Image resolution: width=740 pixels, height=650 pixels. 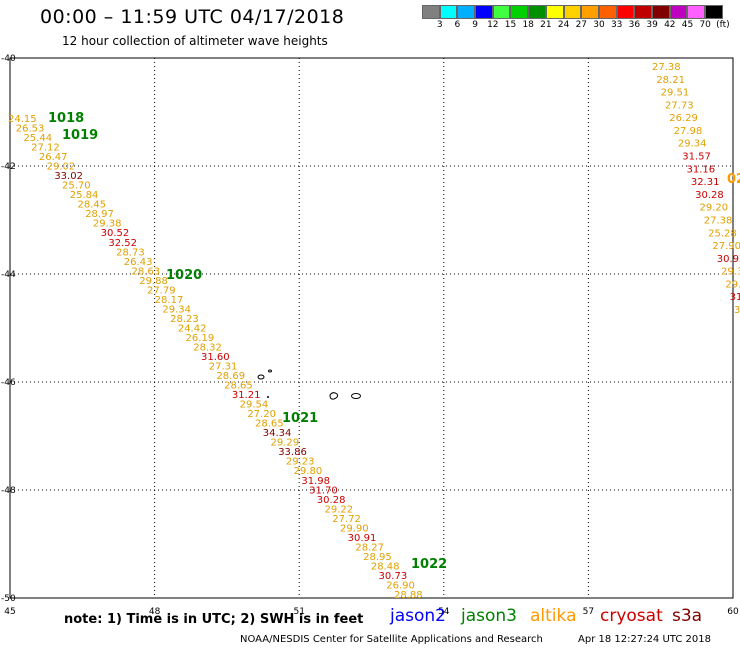 What do you see at coordinates (705, 25) in the screenshot?
I see `legend-label: 70` at bounding box center [705, 25].